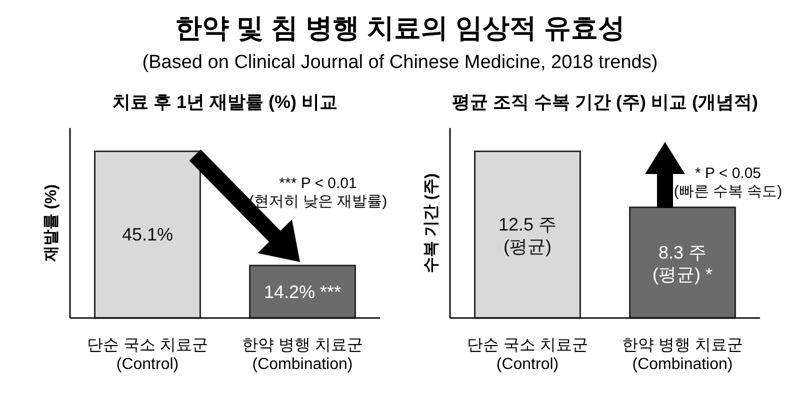 The height and width of the screenshot is (394, 800). What do you see at coordinates (527, 235) in the screenshot?
I see `data-label: 12.5 주 (평균)` at bounding box center [527, 235].